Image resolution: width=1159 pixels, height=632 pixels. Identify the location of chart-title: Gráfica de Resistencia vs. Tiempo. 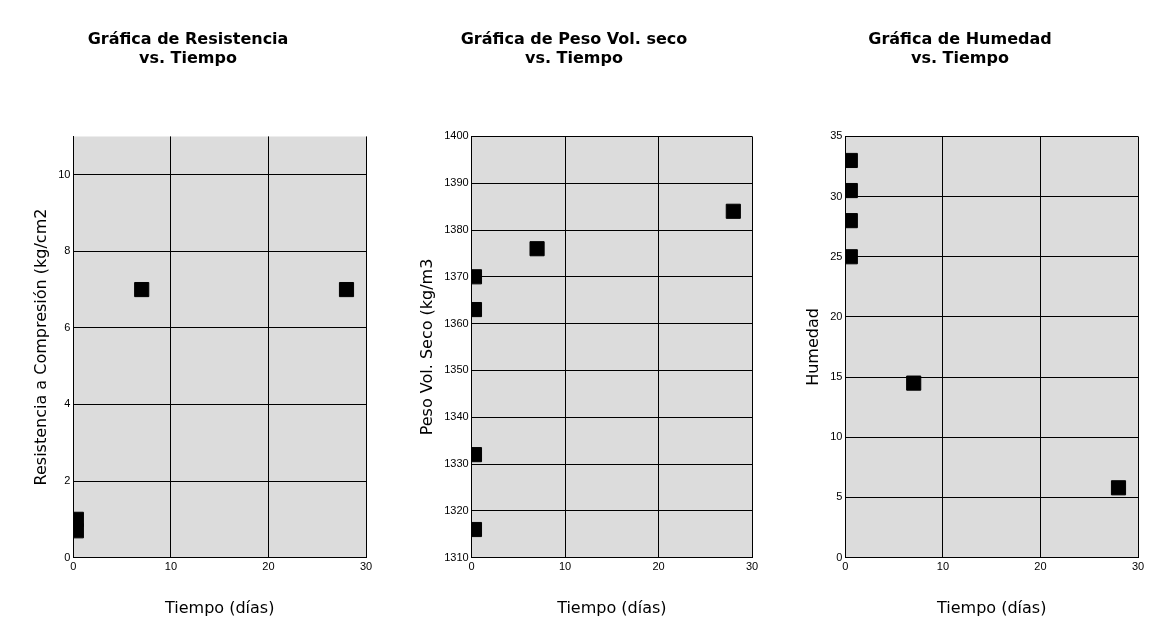
(188, 47).